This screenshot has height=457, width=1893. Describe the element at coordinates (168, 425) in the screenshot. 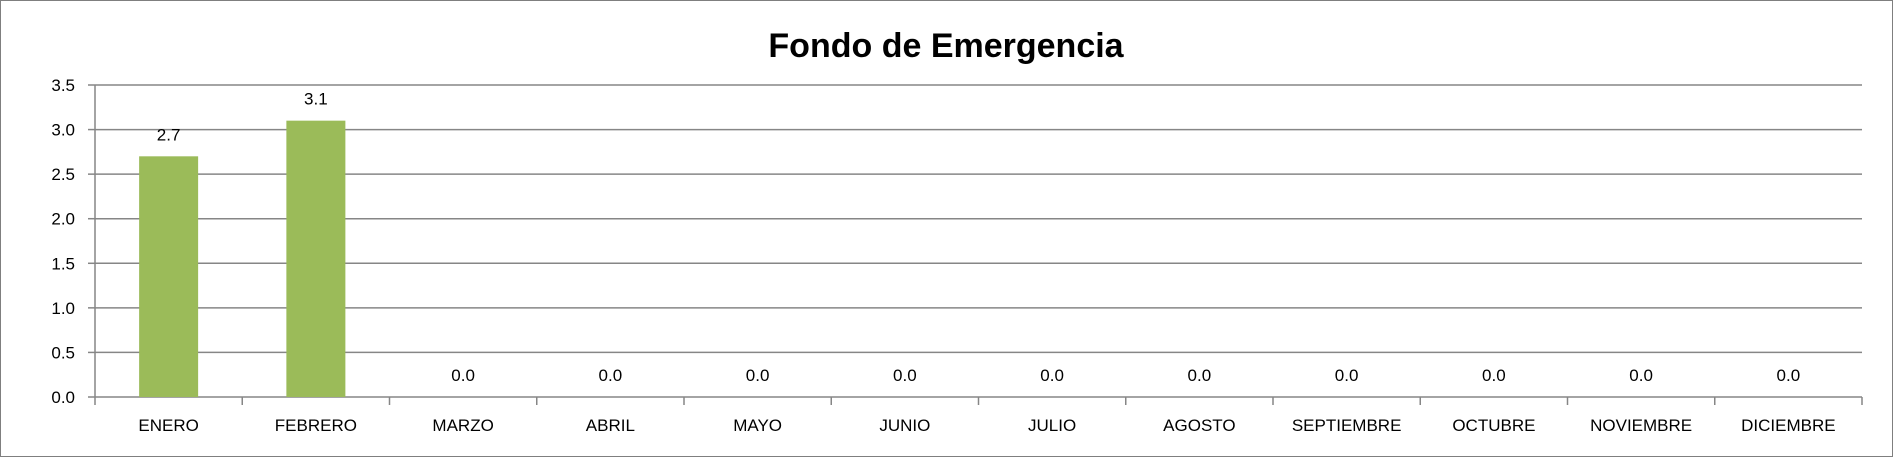

I see `x-tick-label: ENERO` at that location.